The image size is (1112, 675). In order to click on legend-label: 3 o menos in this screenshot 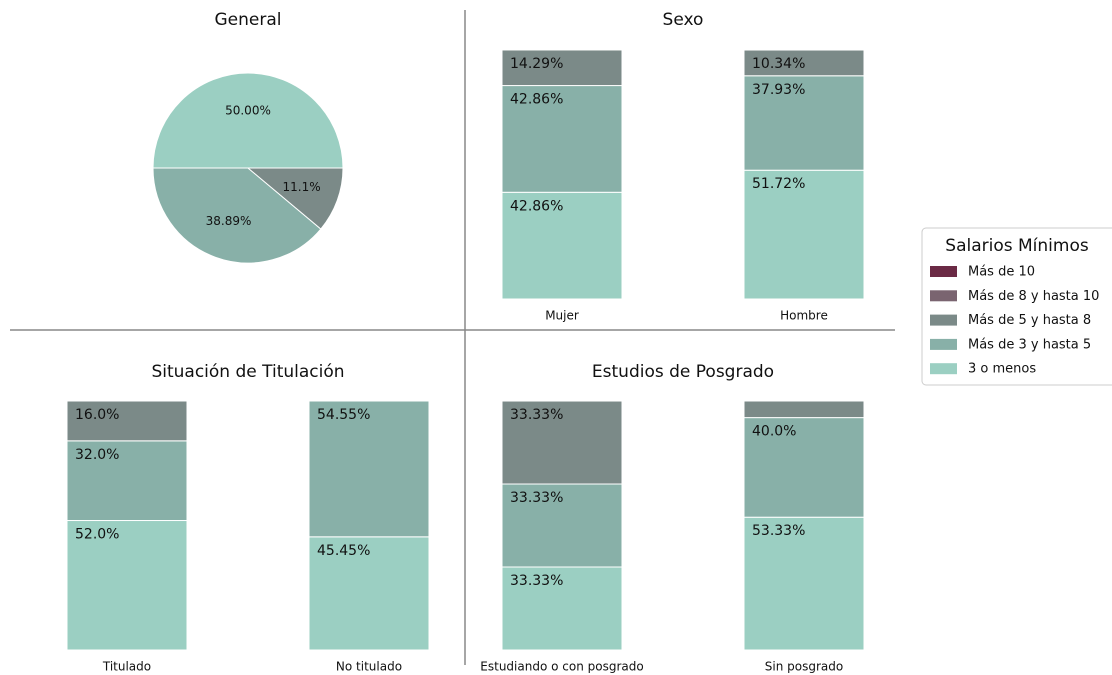, I will do `click(1002, 369)`.